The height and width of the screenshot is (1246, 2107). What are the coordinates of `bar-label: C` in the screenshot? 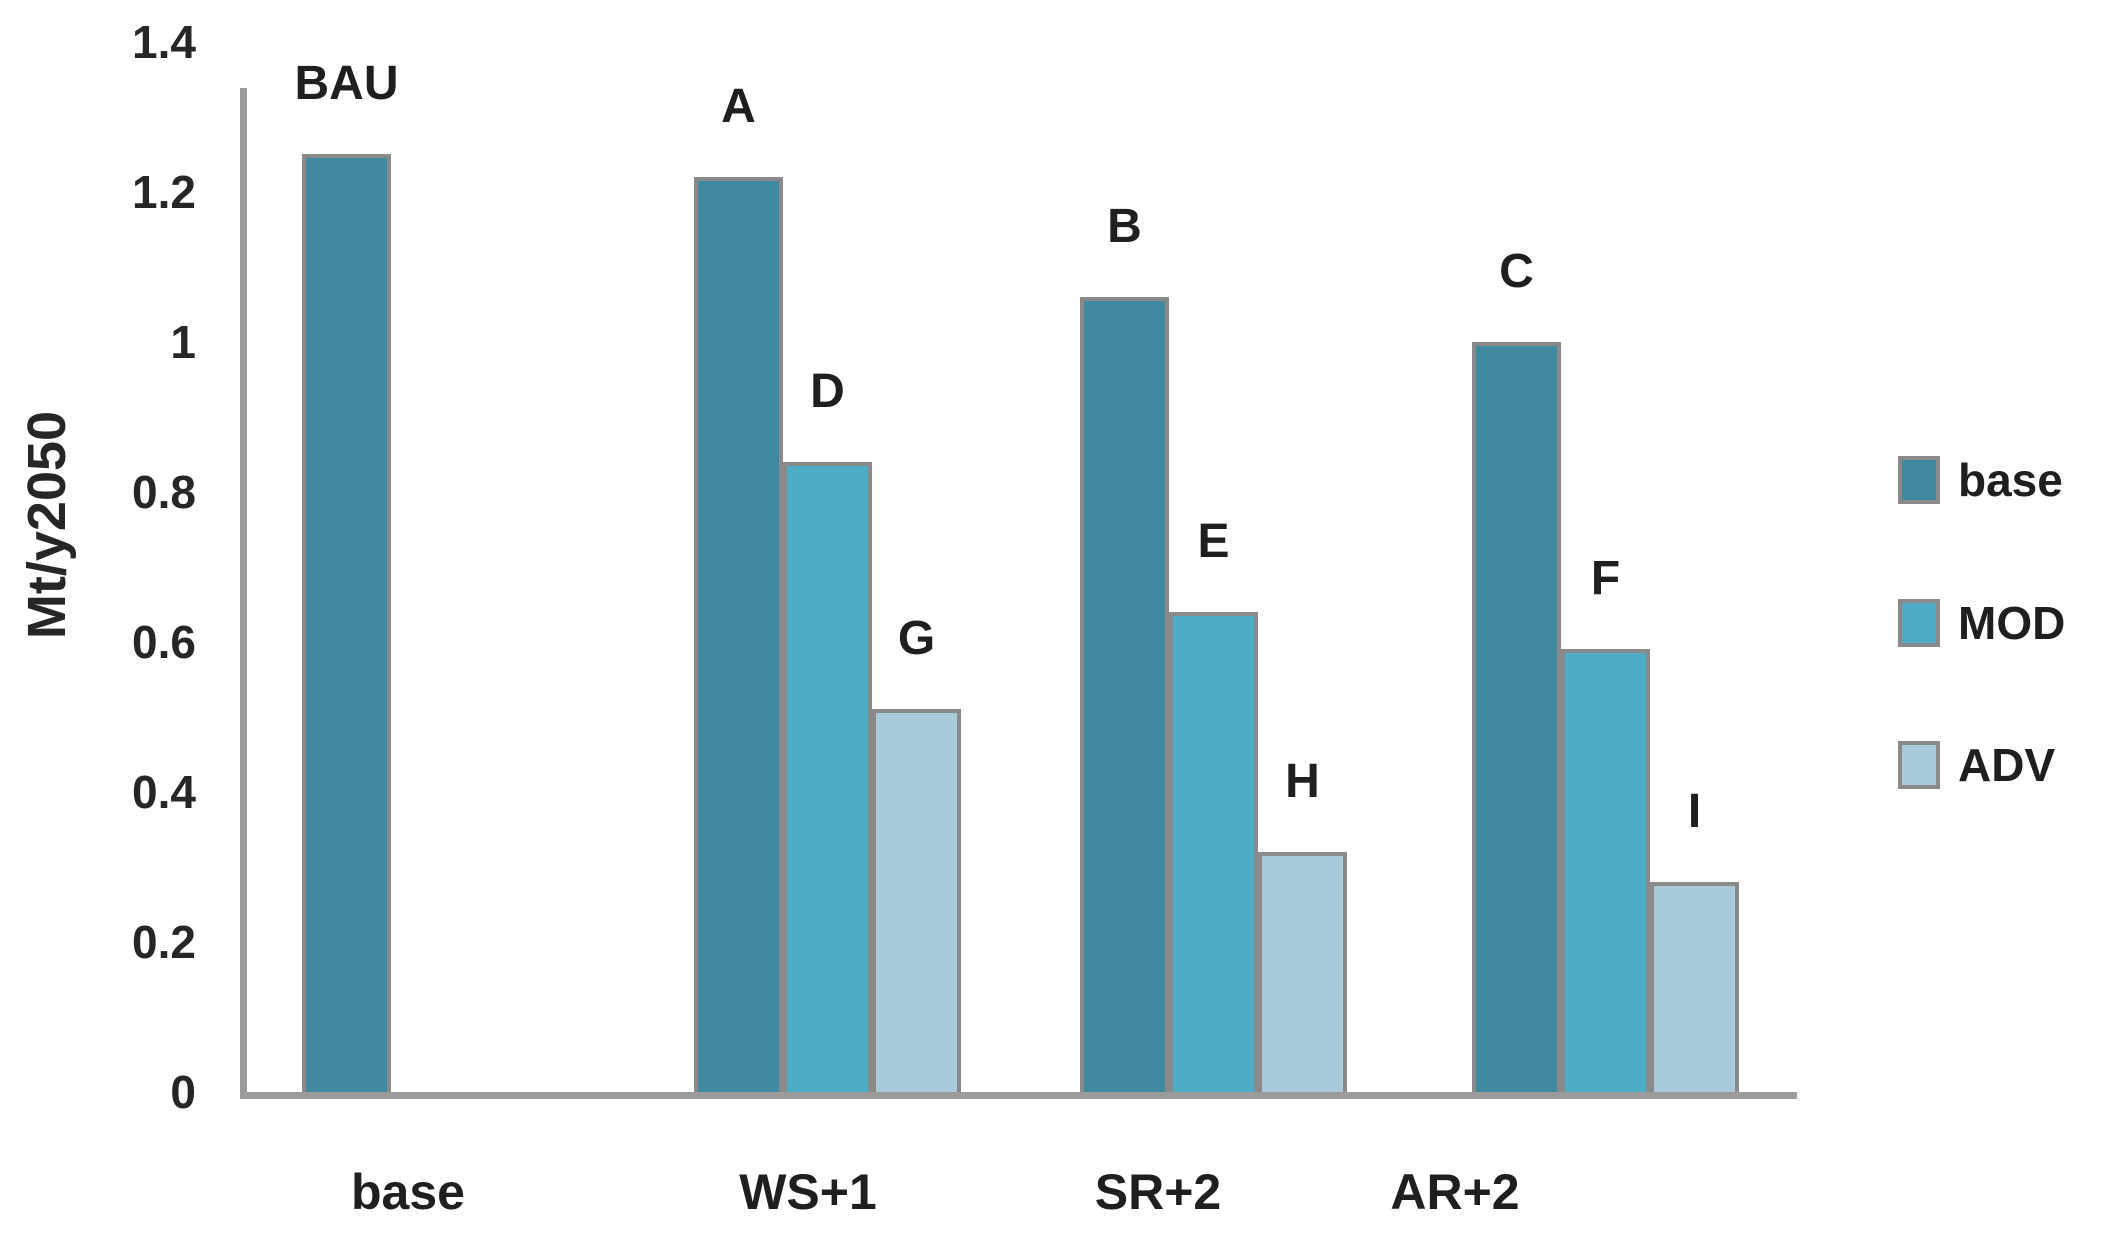 It's located at (1516, 271).